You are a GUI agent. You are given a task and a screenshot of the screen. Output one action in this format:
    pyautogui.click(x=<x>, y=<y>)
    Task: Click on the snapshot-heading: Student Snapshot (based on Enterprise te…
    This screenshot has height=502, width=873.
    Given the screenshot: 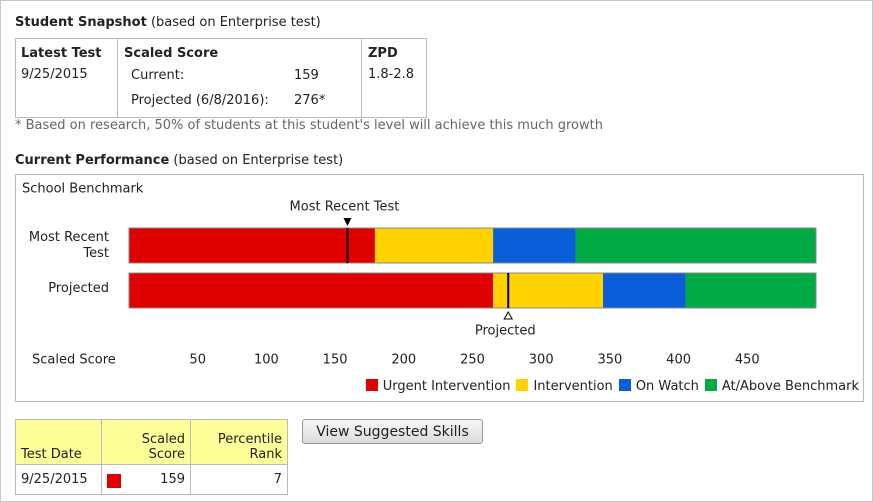 What is the action you would take?
    pyautogui.click(x=168, y=22)
    